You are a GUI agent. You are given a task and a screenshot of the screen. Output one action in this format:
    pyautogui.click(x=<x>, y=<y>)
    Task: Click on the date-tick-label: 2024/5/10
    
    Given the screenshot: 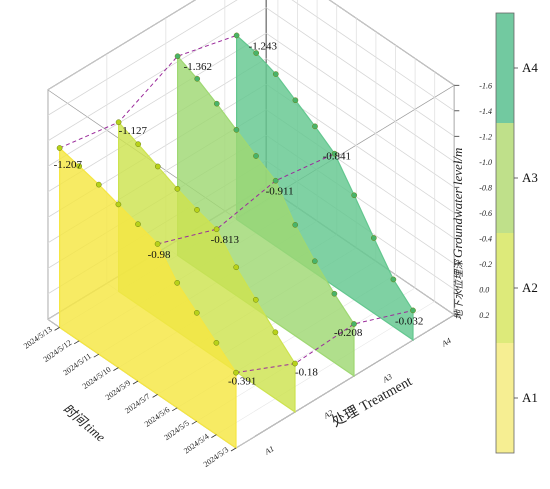 What is the action you would take?
    pyautogui.click(x=97, y=378)
    